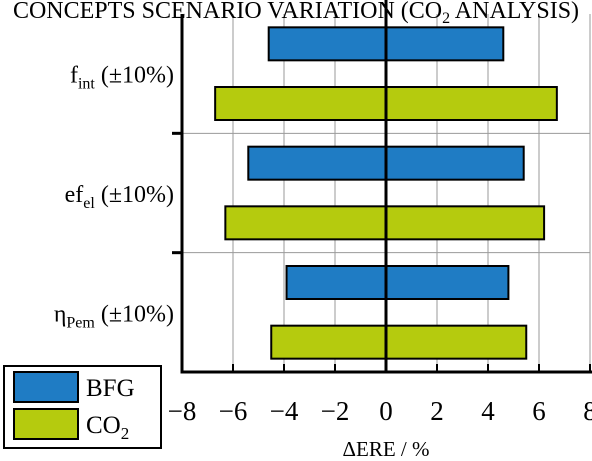 The width and height of the screenshot is (592, 461). Describe the element at coordinates (539, 411) in the screenshot. I see `x-tick-label: 6` at that location.